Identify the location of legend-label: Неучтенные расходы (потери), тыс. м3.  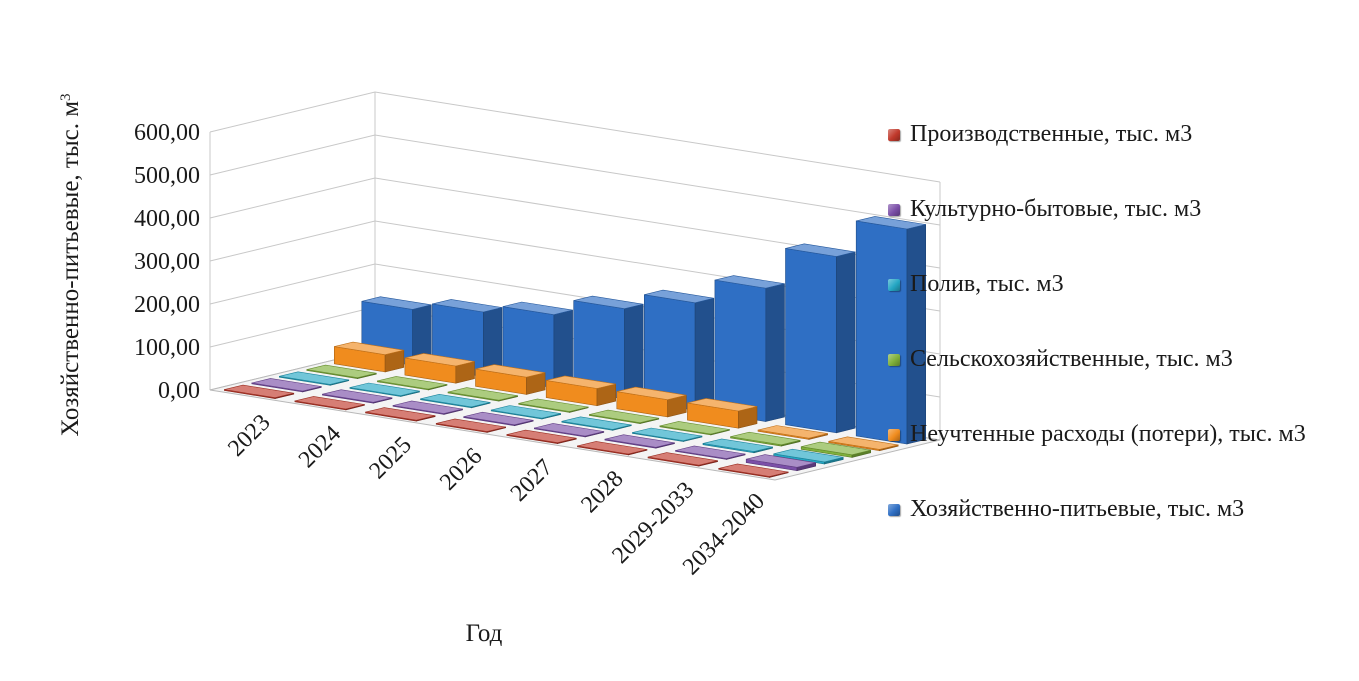
(1108, 434).